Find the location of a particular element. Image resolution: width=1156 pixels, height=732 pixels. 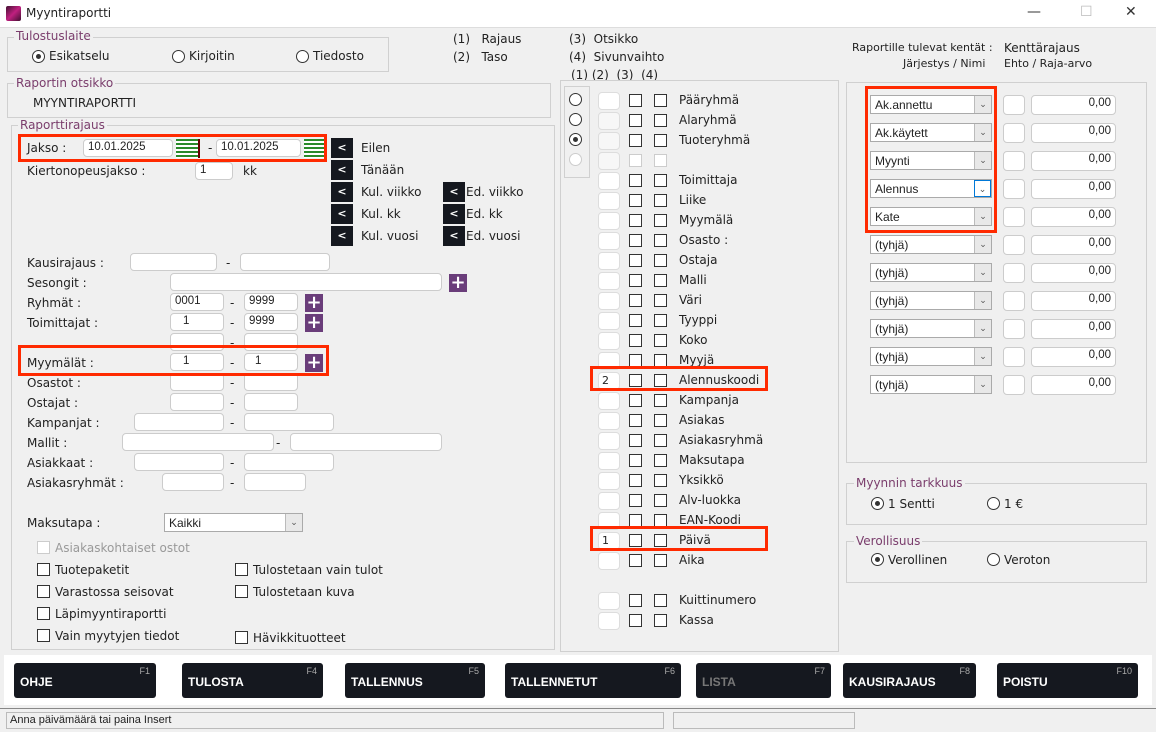

level-order-input: 1 is located at coordinates (609, 541).